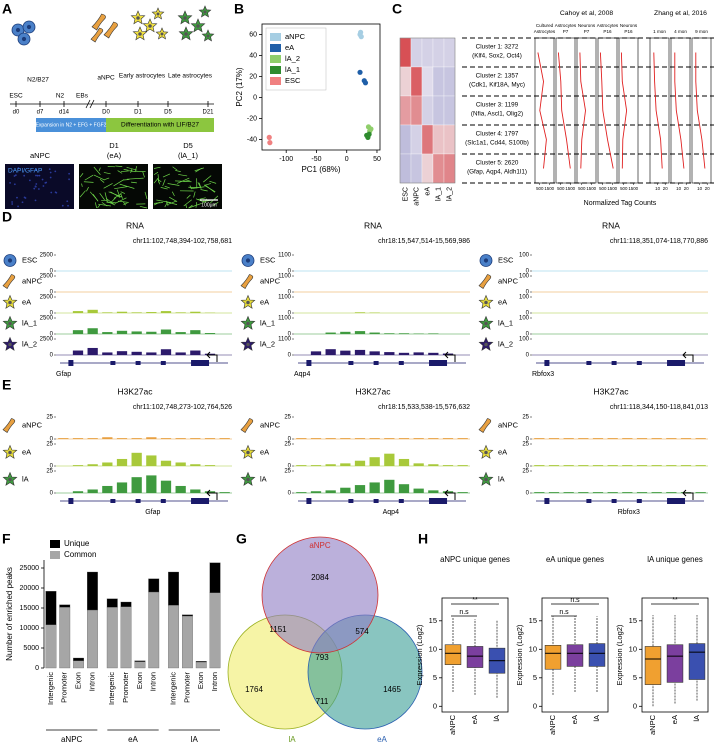 This screenshot has width=714, height=748. I want to click on column-label: lA_1, so click(438, 194).